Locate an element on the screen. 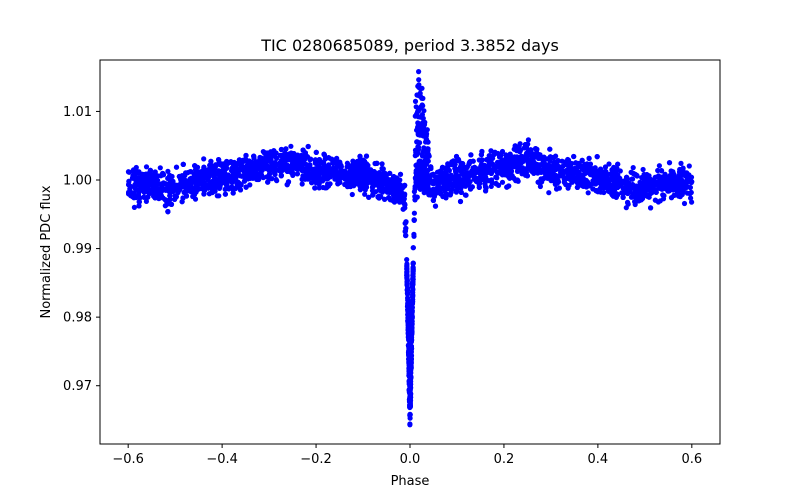  x-tick-label: −0.6 is located at coordinates (128, 459).